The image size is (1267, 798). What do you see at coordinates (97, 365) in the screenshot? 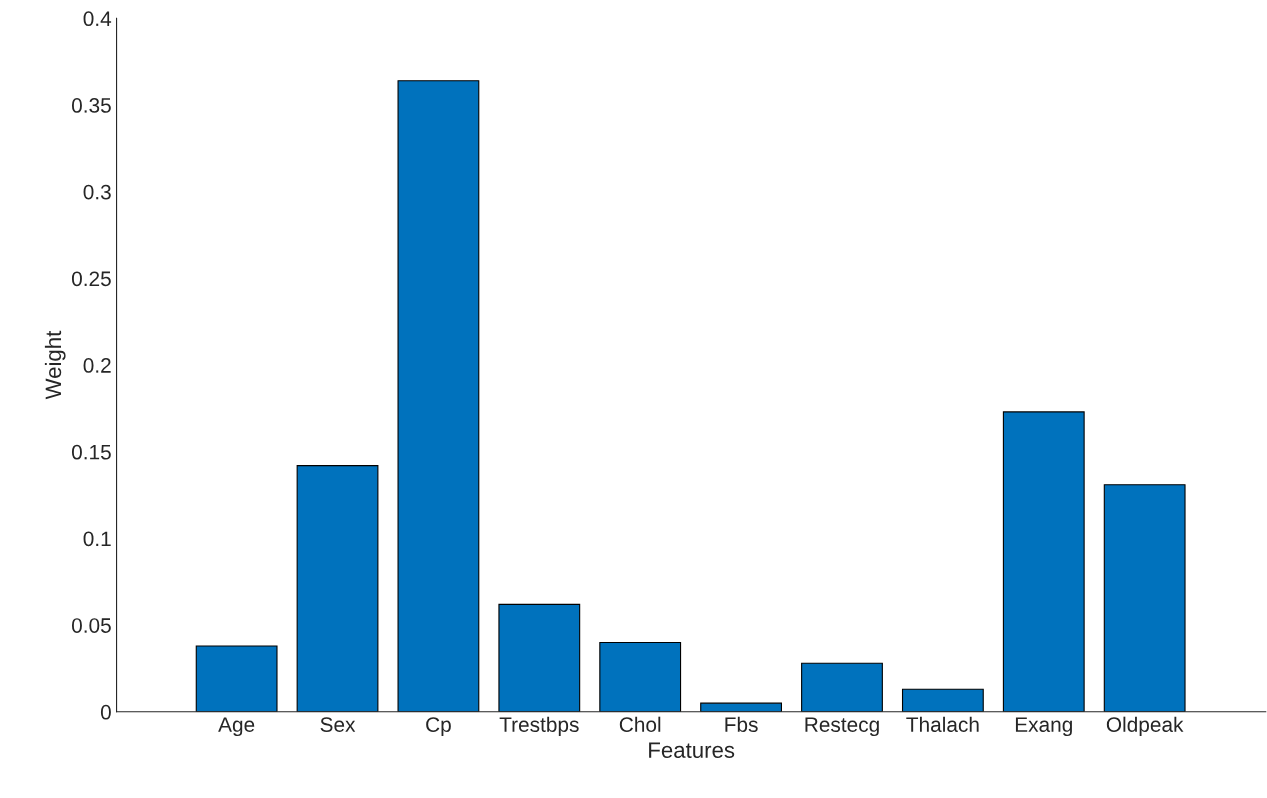
I see `y-tick-label: 0.2` at bounding box center [97, 365].